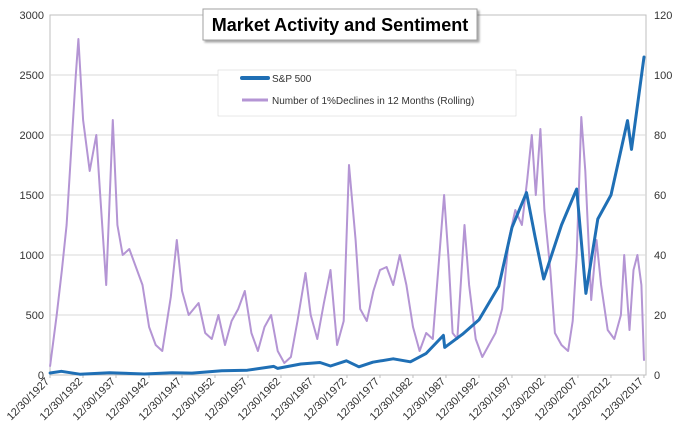 This screenshot has height=447, width=680. Describe the element at coordinates (660, 316) in the screenshot. I see `right-tick-label: 20` at that location.